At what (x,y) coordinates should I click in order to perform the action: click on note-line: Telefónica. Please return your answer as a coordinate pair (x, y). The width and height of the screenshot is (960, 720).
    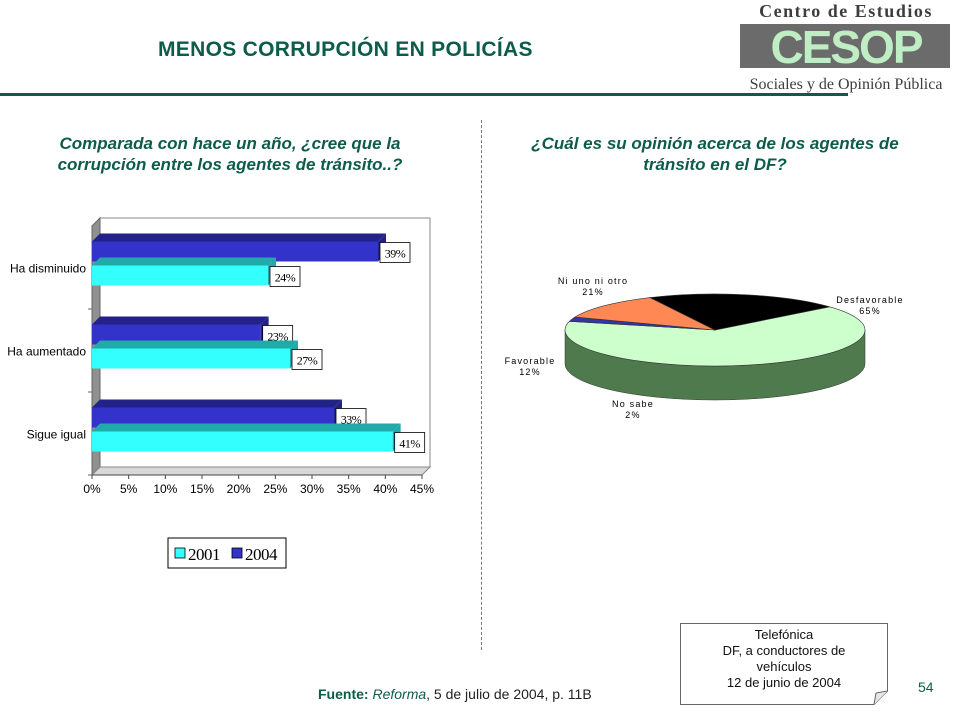
    Looking at the image, I should click on (784, 634).